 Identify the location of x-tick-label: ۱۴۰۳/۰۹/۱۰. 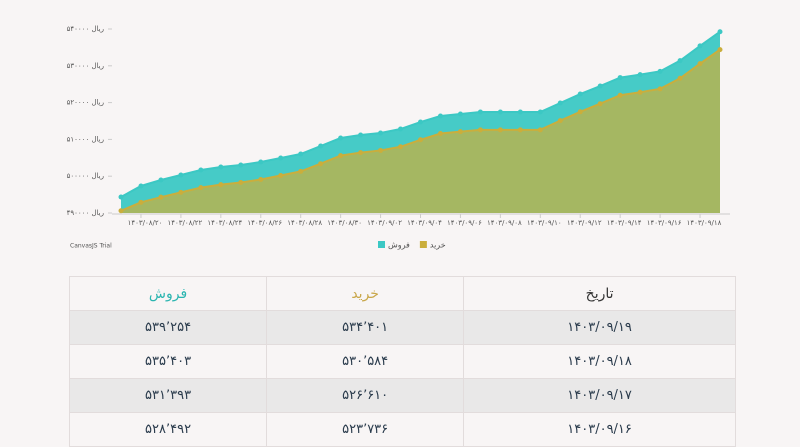
(544, 223).